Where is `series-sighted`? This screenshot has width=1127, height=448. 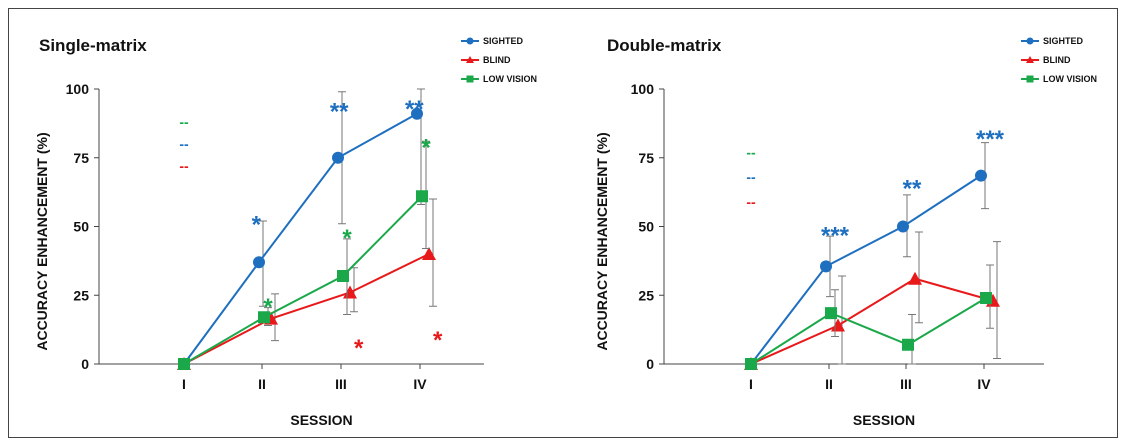
series-sighted is located at coordinates (867, 256).